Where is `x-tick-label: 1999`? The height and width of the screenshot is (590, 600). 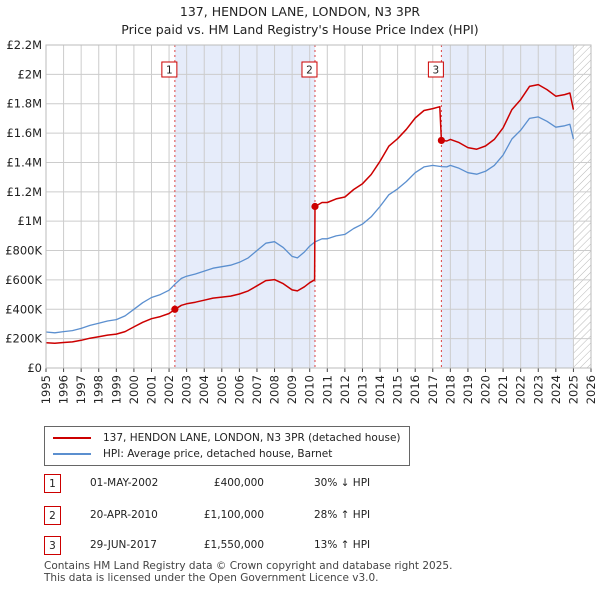
x-tick-label: 1999 is located at coordinates (116, 389).